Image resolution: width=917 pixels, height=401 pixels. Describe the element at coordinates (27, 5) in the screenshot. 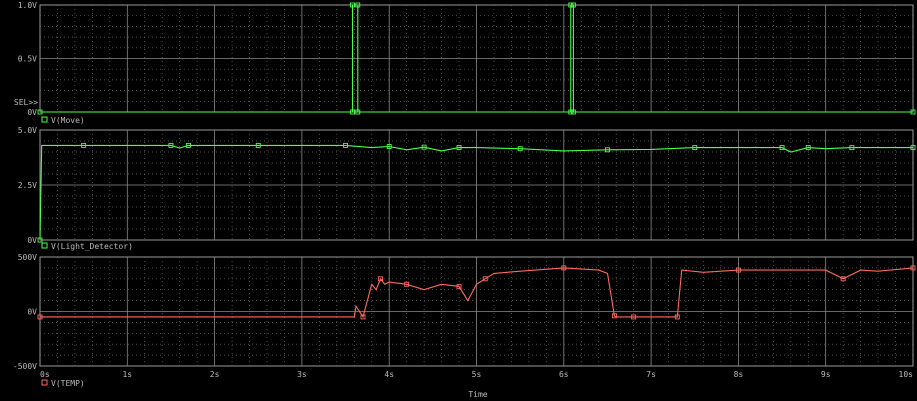

I see `y-tick-label: 1.0V` at that location.